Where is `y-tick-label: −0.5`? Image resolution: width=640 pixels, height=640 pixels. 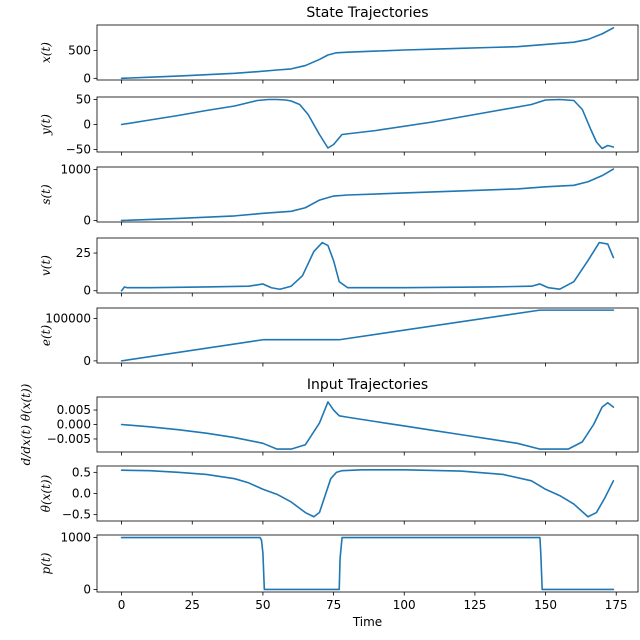
y-tick-label: −0.5 is located at coordinates (76, 515).